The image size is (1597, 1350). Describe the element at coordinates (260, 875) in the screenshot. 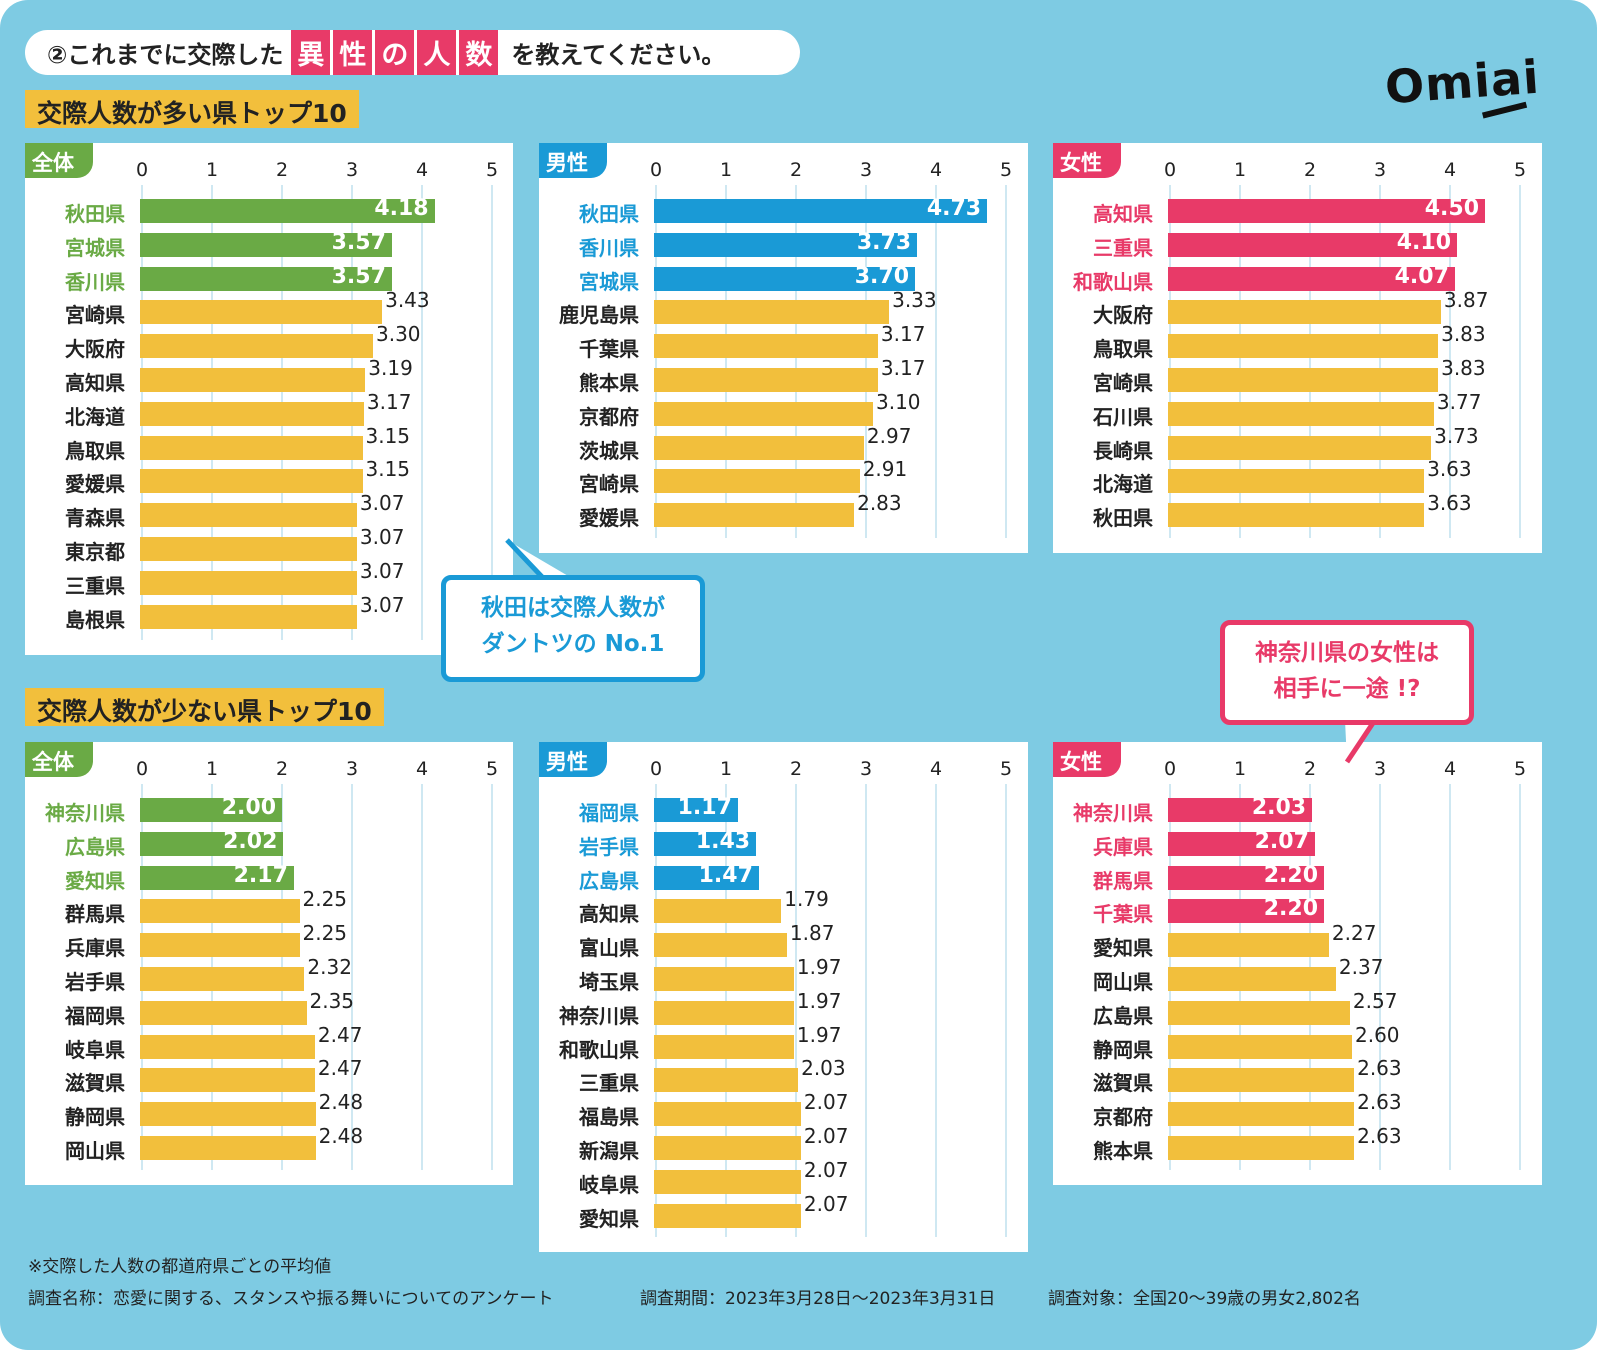

I see `bar-value-label: 2.17` at that location.